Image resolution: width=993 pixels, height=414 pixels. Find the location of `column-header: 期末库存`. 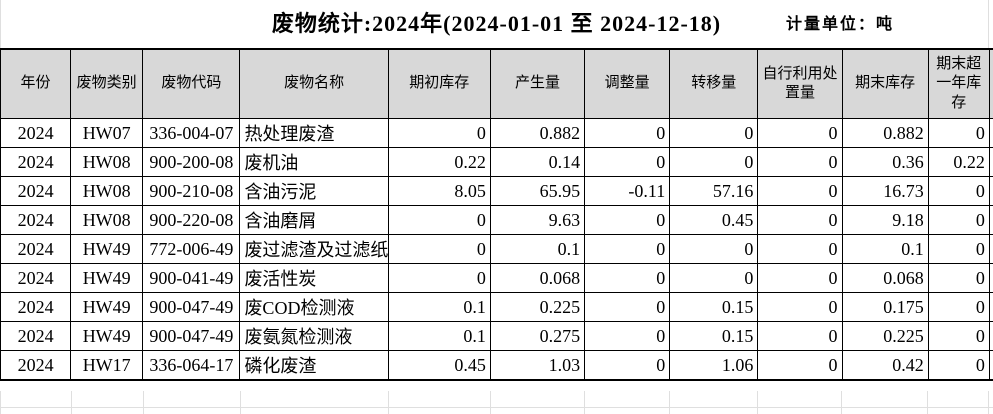

column-header: 期末库存 is located at coordinates (885, 83).